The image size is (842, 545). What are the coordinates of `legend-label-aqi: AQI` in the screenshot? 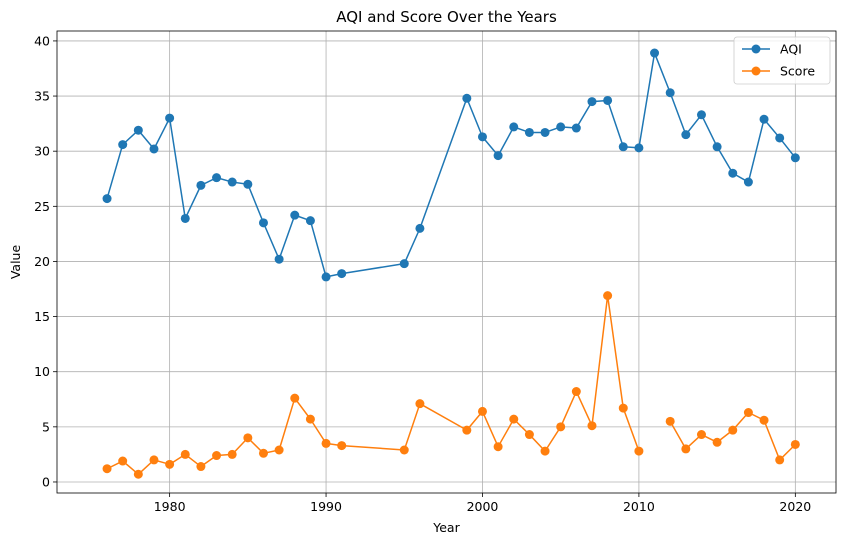 It's located at (791, 49).